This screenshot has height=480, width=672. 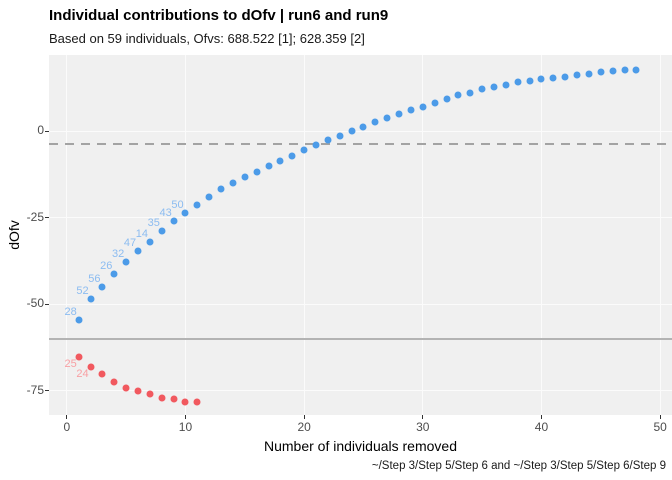 I want to click on point-label-blue: 50, so click(x=177, y=205).